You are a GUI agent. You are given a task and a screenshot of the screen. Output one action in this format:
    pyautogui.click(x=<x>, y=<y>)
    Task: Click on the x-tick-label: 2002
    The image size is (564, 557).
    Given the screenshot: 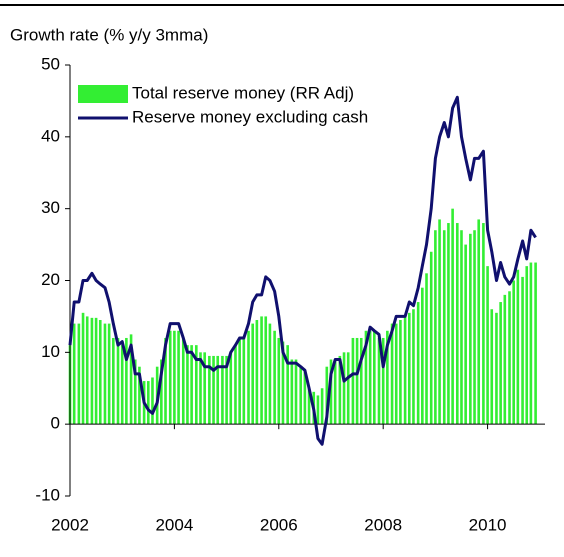 What is the action you would take?
    pyautogui.click(x=70, y=524)
    